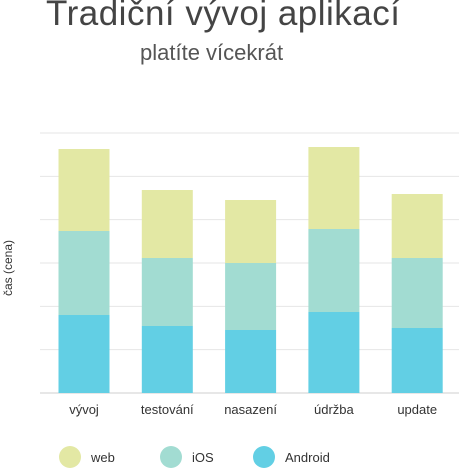 The image size is (459, 470). I want to click on legend: web iOS Android, so click(229, 458).